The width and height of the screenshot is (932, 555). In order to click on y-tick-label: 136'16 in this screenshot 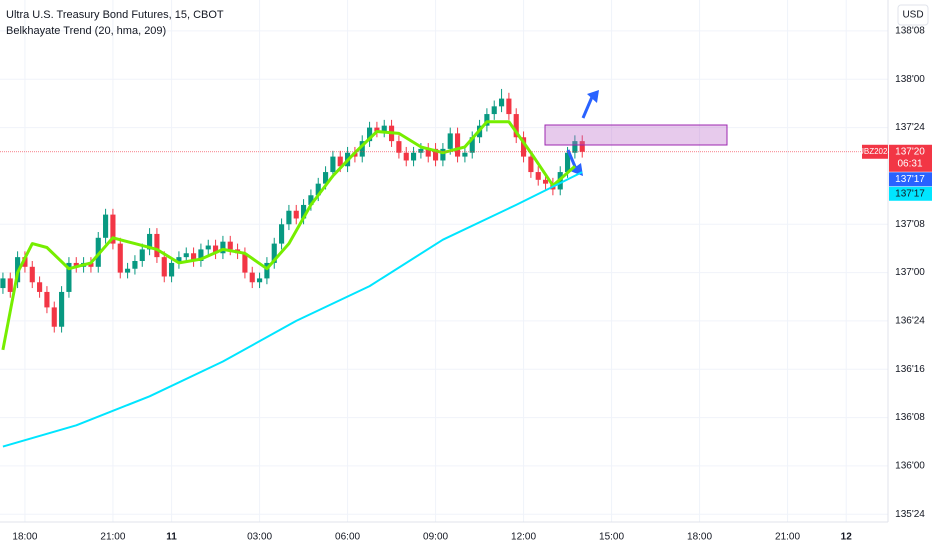, I will do `click(910, 369)`.